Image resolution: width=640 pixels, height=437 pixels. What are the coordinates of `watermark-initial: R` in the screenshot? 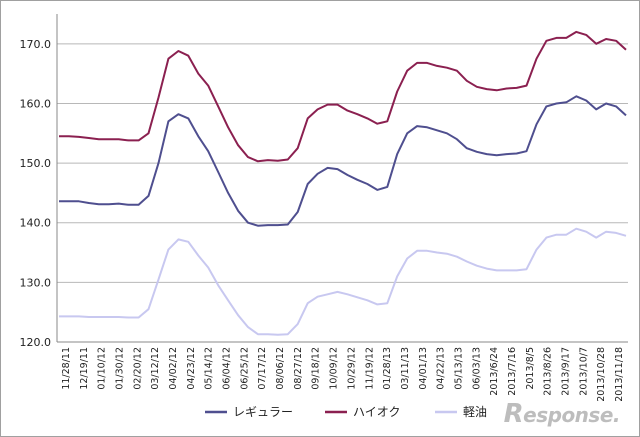 It's located at (513, 414).